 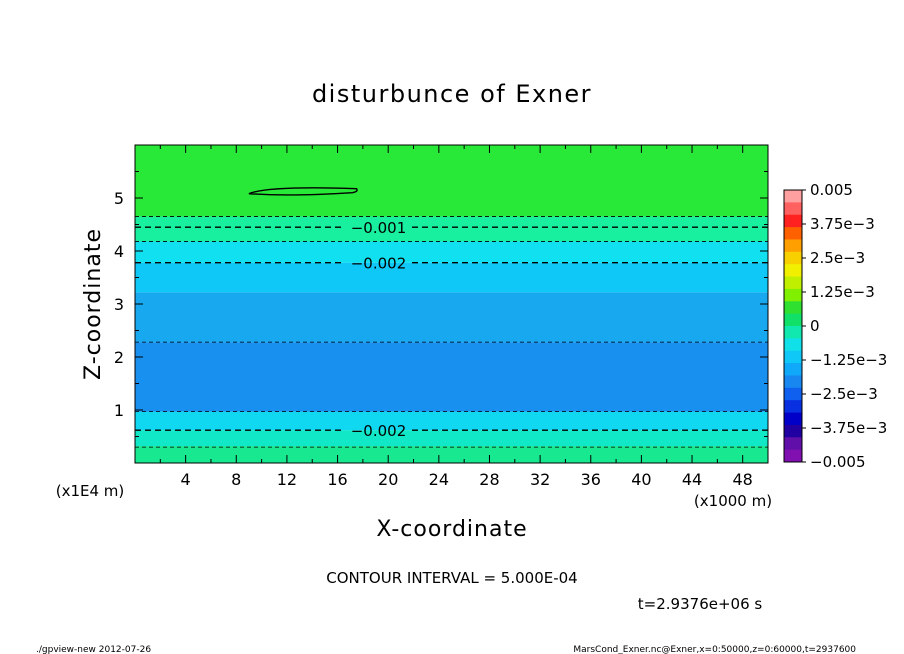 I want to click on colorbar-label: −3.75e−3, so click(x=848, y=428).